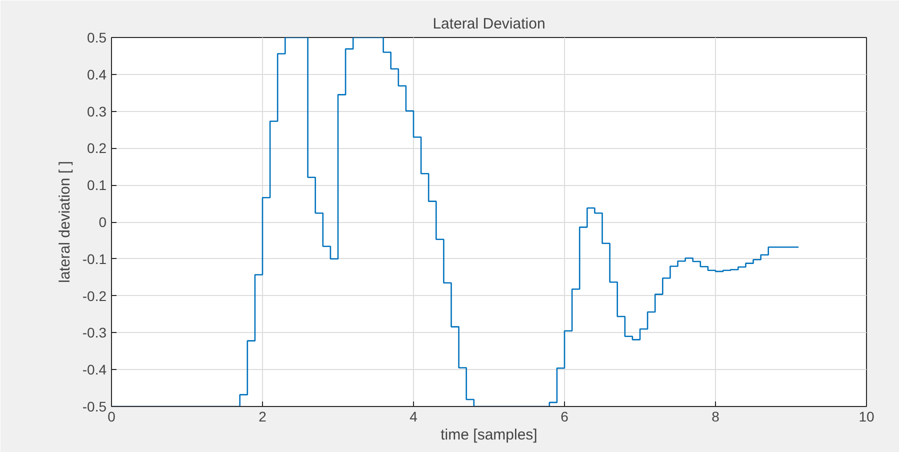 This screenshot has height=452, width=899. What do you see at coordinates (102, 222) in the screenshot?
I see `y-tick-label: 0` at bounding box center [102, 222].